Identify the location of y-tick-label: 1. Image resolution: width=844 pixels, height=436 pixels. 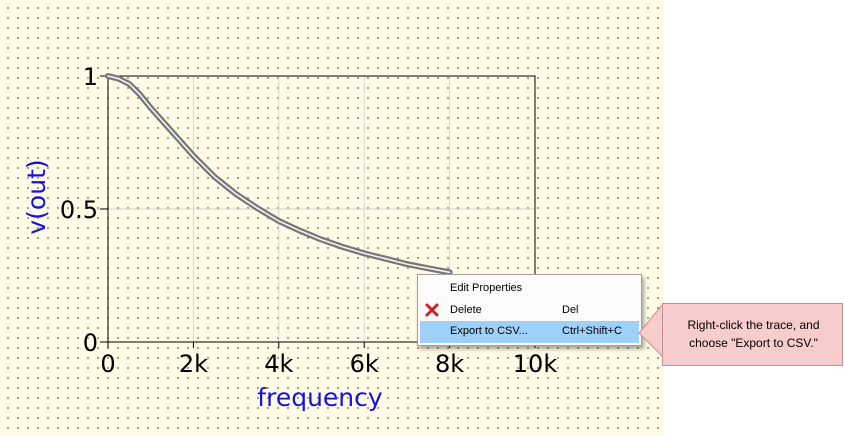
(90, 77).